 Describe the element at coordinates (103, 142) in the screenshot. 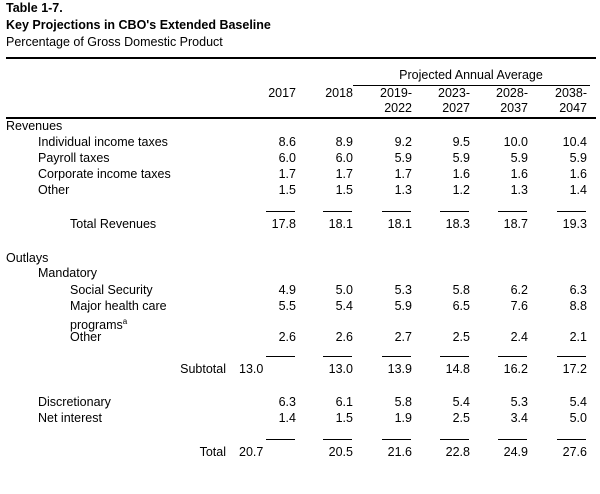

I see `row-label: Individual income taxes` at that location.